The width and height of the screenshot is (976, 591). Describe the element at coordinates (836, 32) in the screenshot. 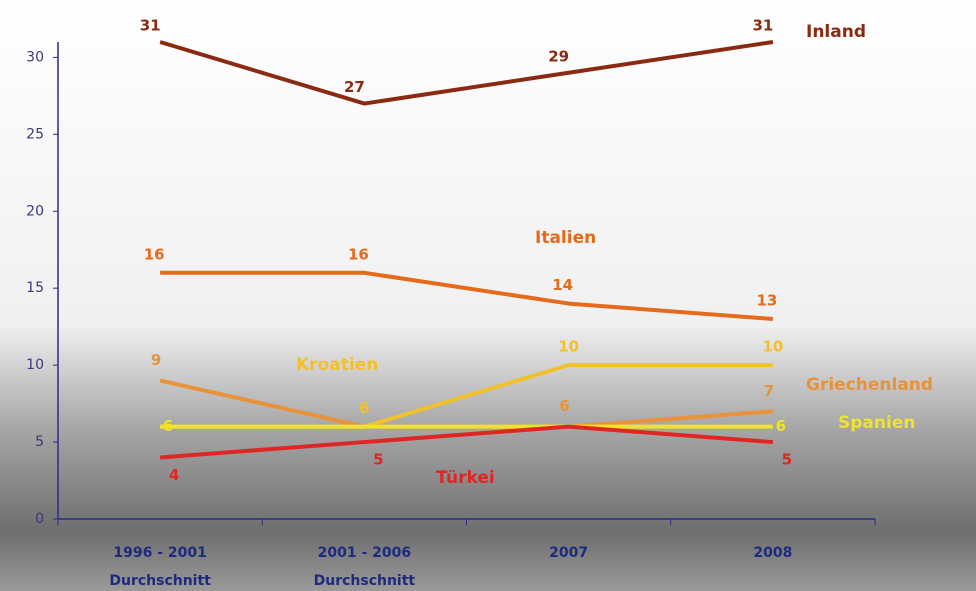

I see `series-name: Inland` at that location.